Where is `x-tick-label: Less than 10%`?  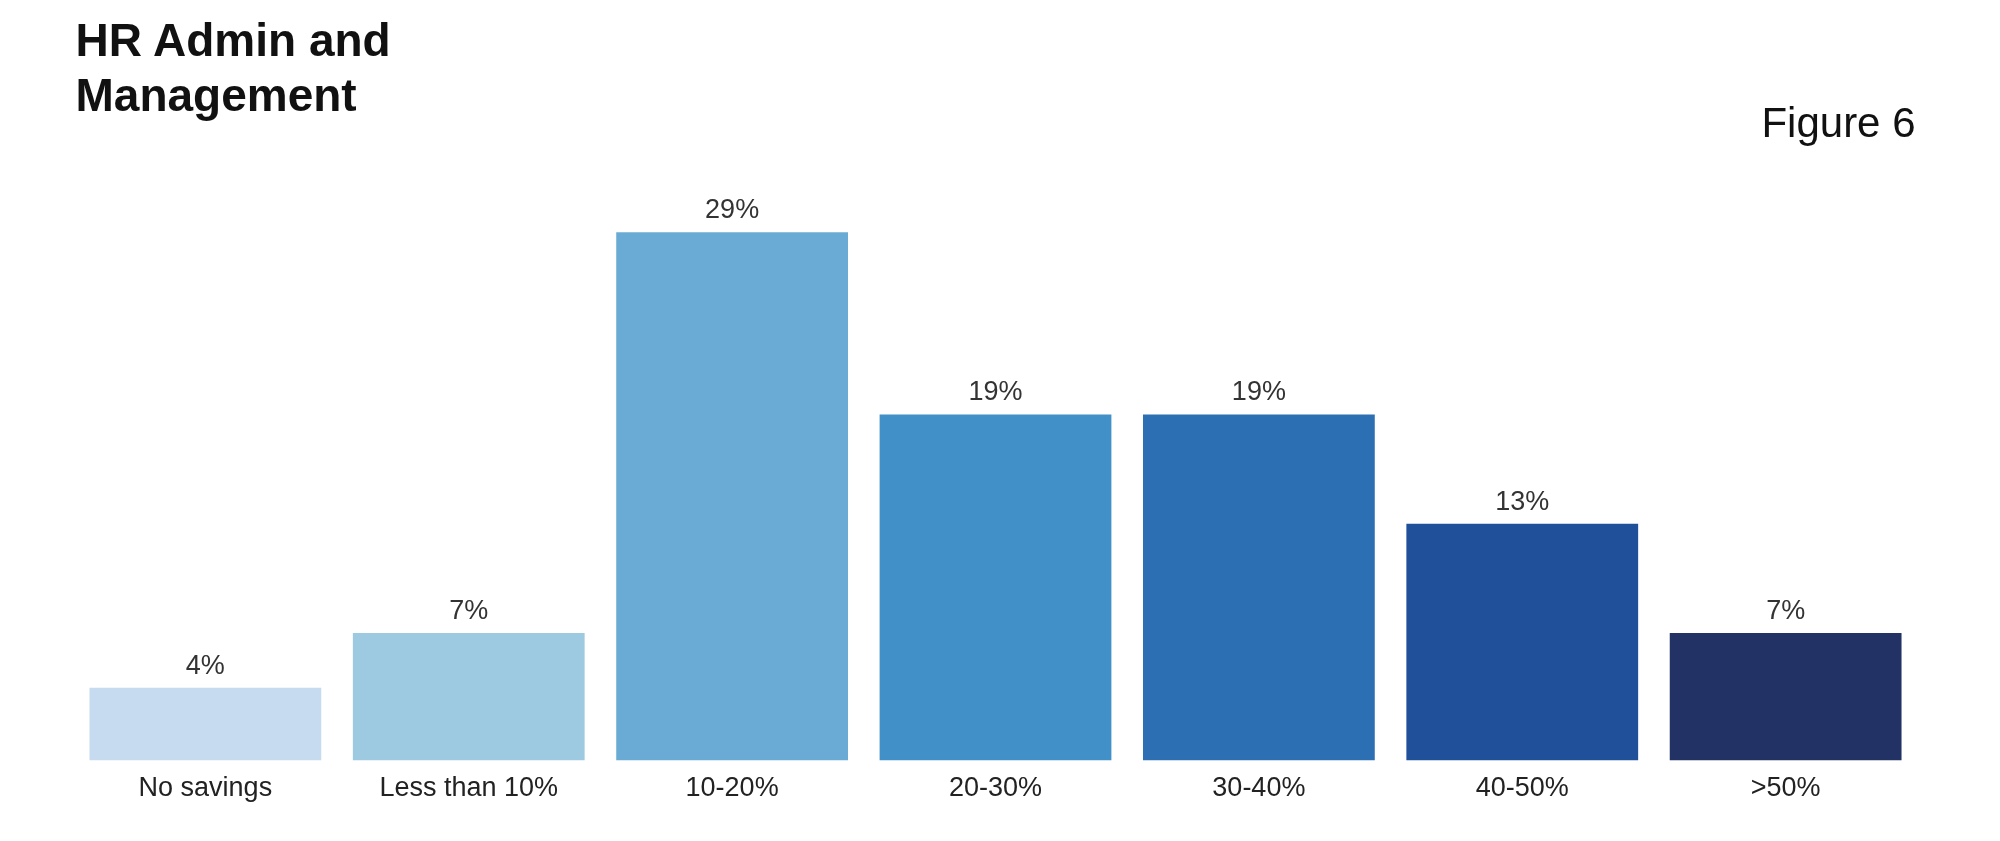
x-tick-label: Less than 10% is located at coordinates (469, 786).